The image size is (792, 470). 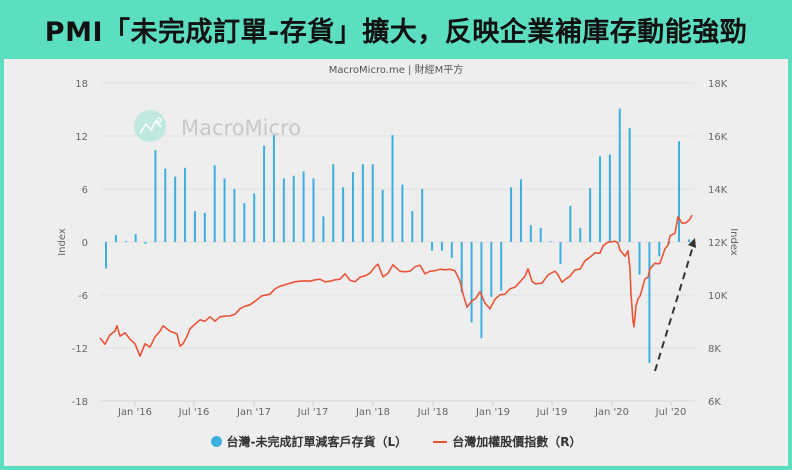 I want to click on logo-dot-icon, so click(x=159, y=120).